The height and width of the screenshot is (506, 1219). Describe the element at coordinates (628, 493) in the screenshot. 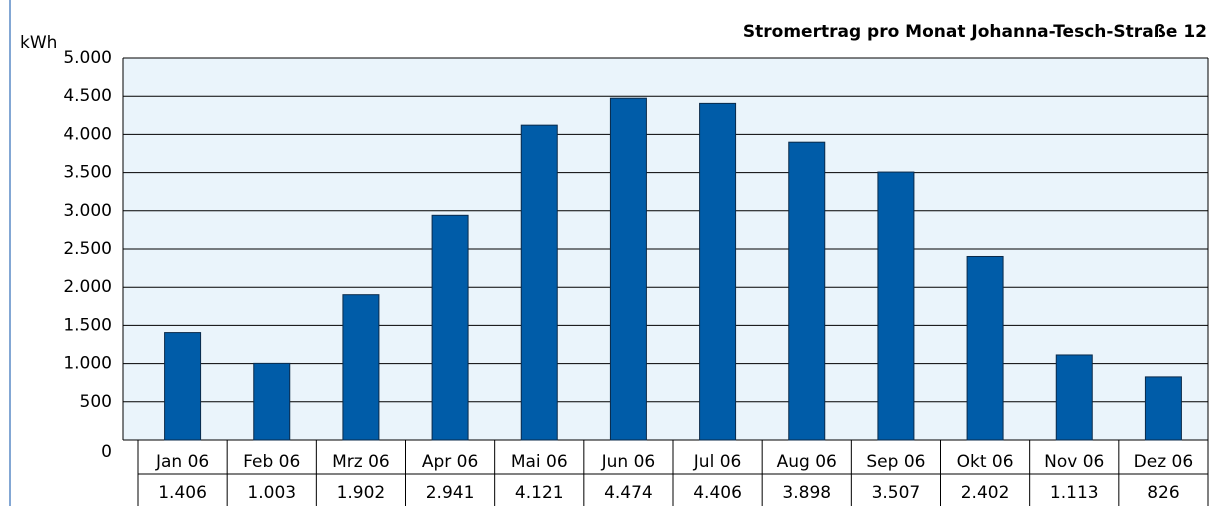

I see `value-label: 4.474` at that location.